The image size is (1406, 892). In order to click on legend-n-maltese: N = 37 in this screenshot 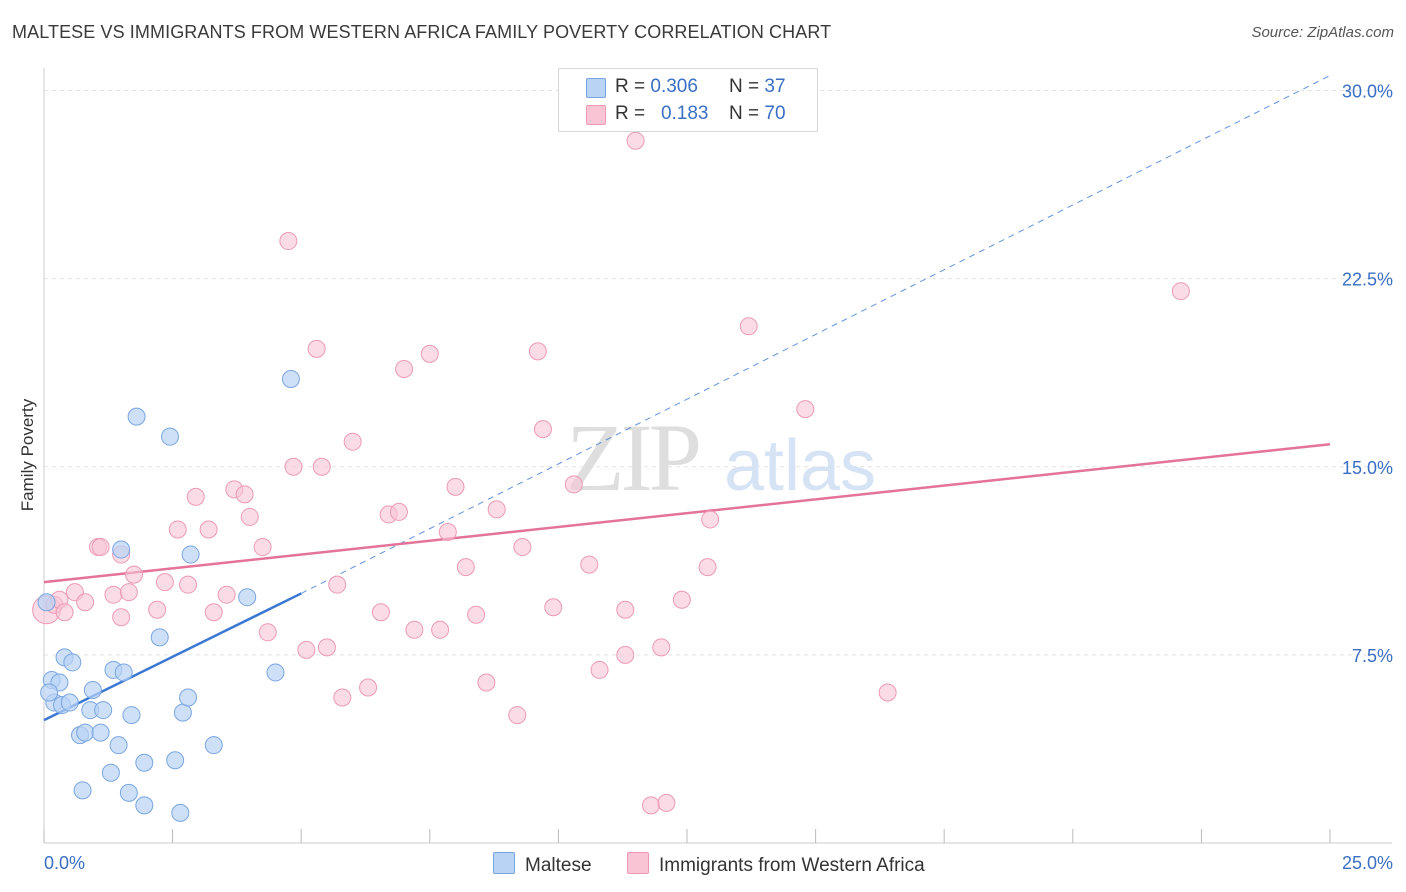, I will do `click(757, 86)`.